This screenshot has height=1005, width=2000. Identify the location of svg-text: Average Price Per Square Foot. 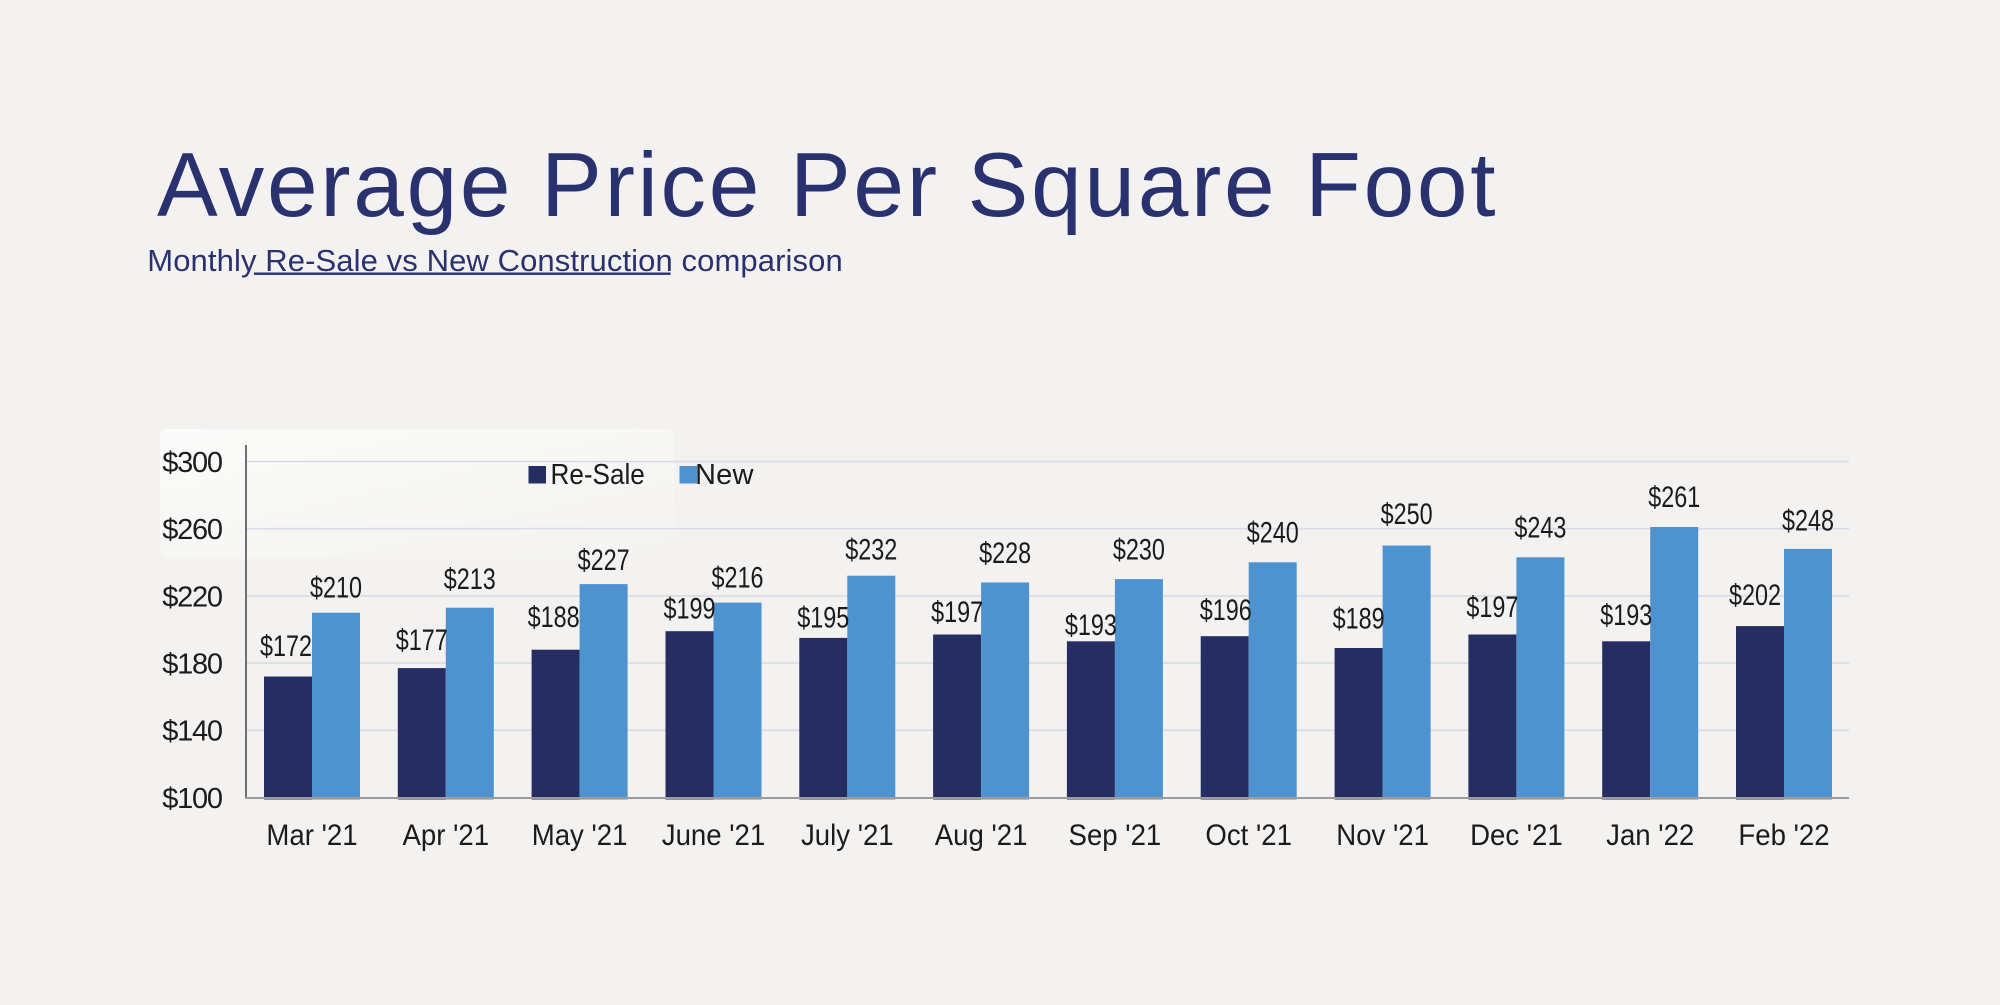
(827, 185).